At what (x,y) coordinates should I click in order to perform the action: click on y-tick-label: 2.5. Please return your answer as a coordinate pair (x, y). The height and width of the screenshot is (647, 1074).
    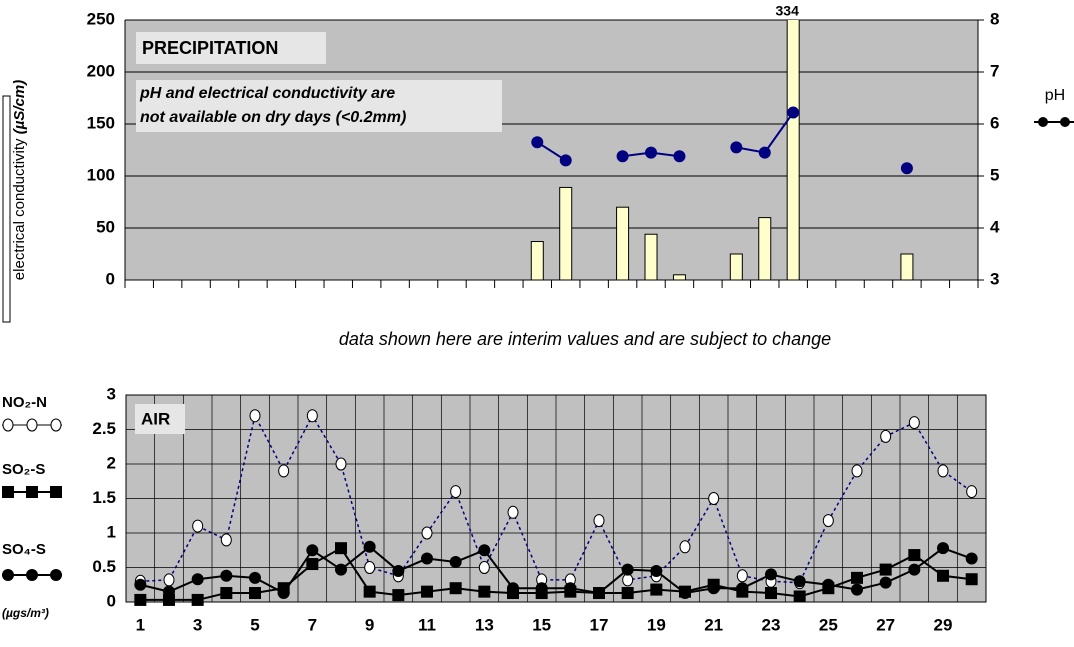
    Looking at the image, I should click on (104, 428).